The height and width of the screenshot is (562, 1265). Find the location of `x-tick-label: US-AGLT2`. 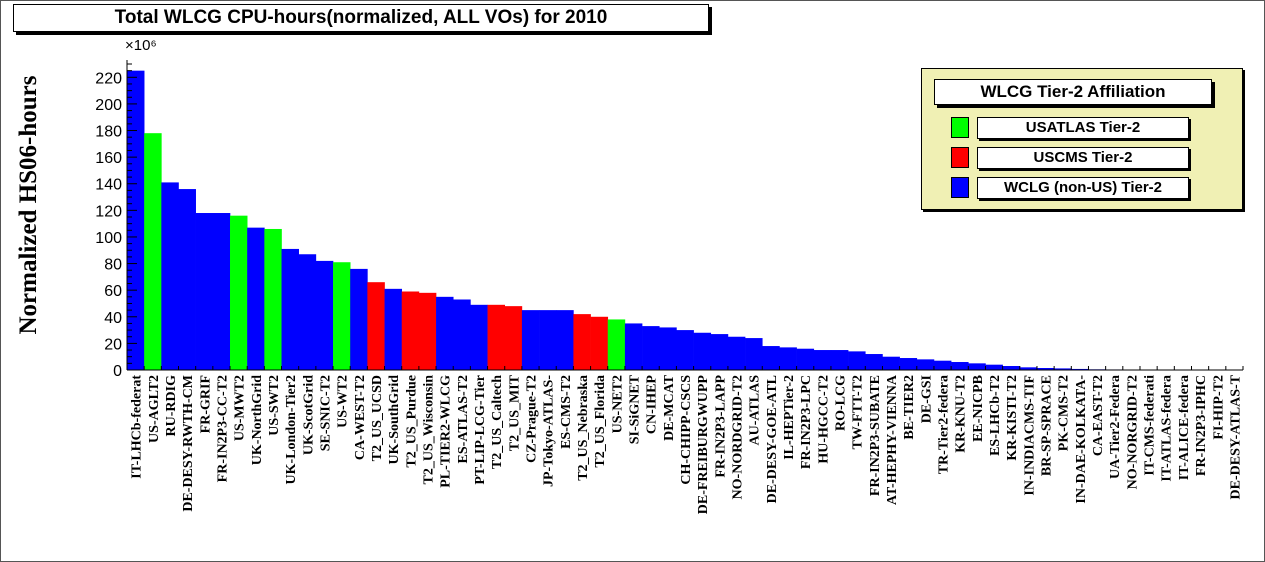

x-tick-label: US-AGLT2 is located at coordinates (154, 409).